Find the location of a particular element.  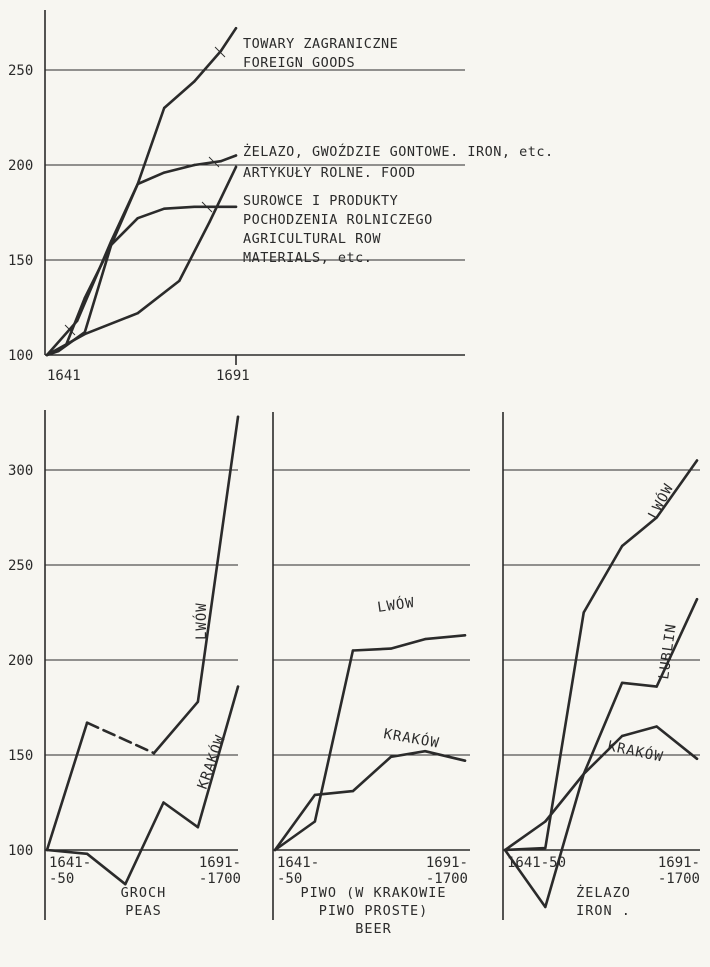

caption-peas-1: PEAS is located at coordinates (143, 911).